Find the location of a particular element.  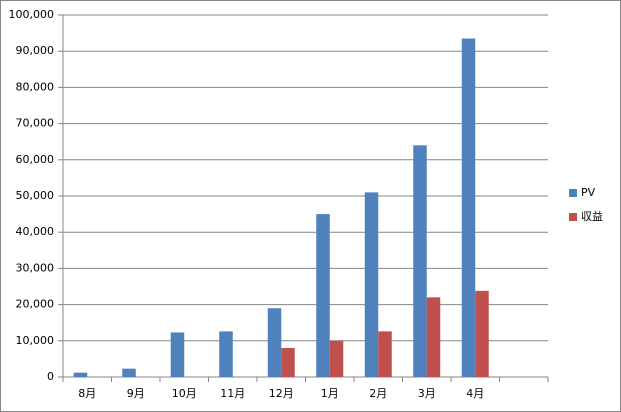

x-tick-label: 10月 is located at coordinates (184, 393).